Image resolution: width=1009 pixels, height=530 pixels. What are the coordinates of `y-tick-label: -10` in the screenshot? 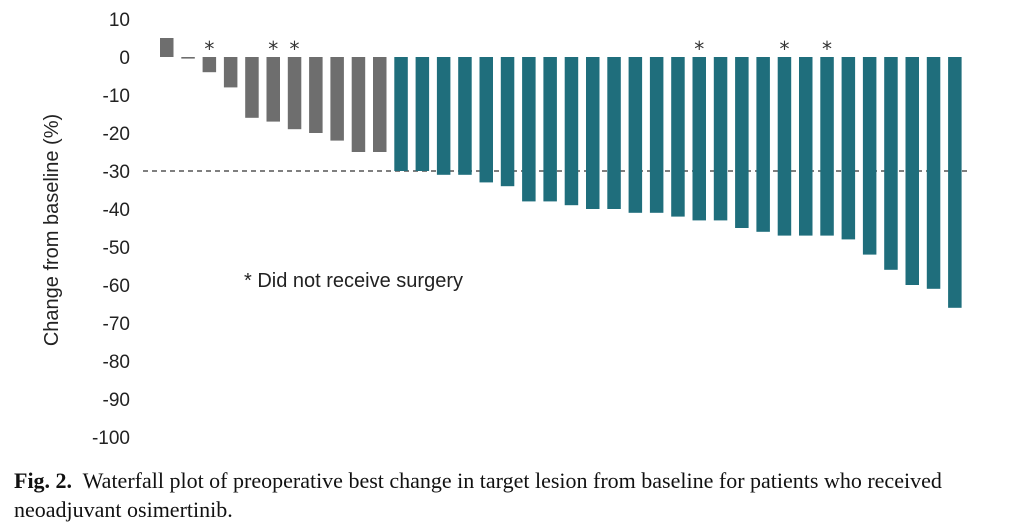 It's located at (116, 96).